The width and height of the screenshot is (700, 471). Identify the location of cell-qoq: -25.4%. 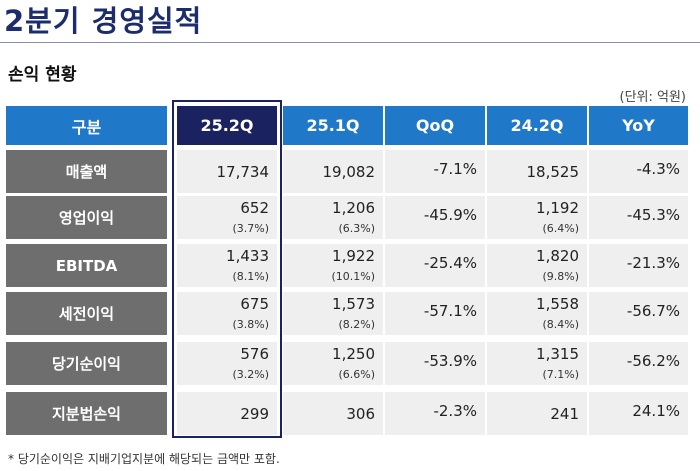
(435, 265).